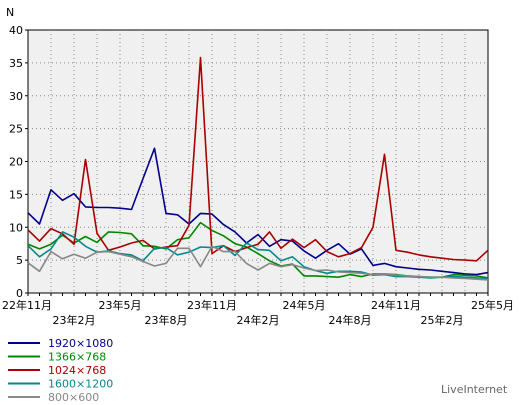 This screenshot has width=520, height=405. I want to click on x-tick-label: 24年11月, so click(396, 305).